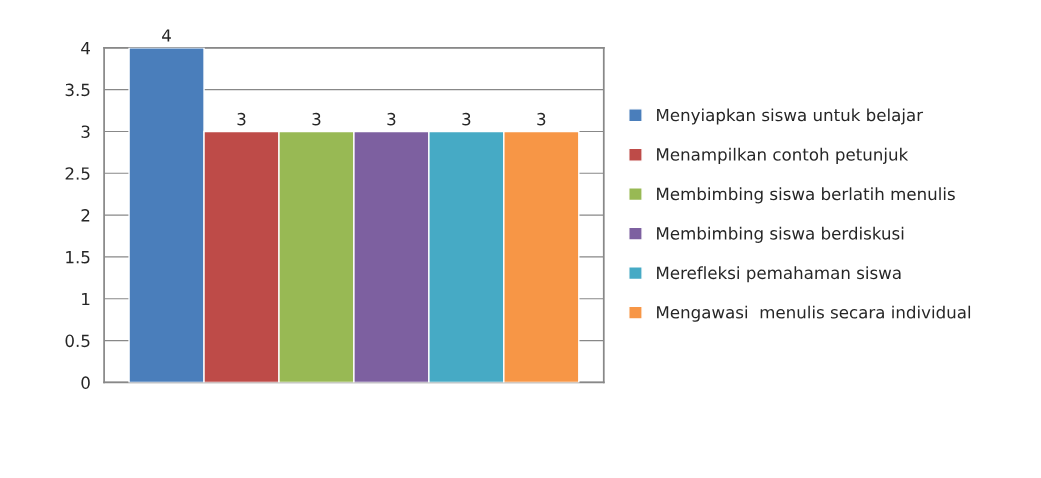  What do you see at coordinates (780, 234) in the screenshot?
I see `legend-label: Membimbing siswa berdiskusi` at bounding box center [780, 234].